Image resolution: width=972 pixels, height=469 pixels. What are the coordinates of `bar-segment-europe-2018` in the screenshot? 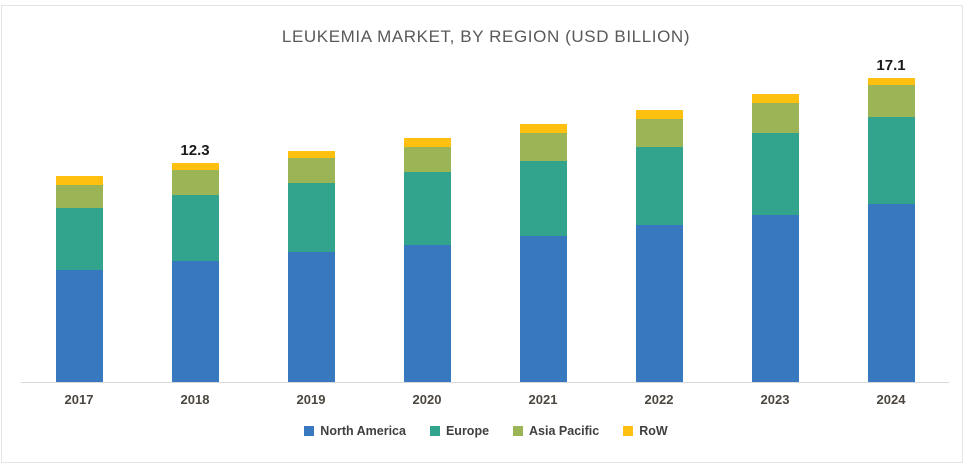 It's located at (195, 228).